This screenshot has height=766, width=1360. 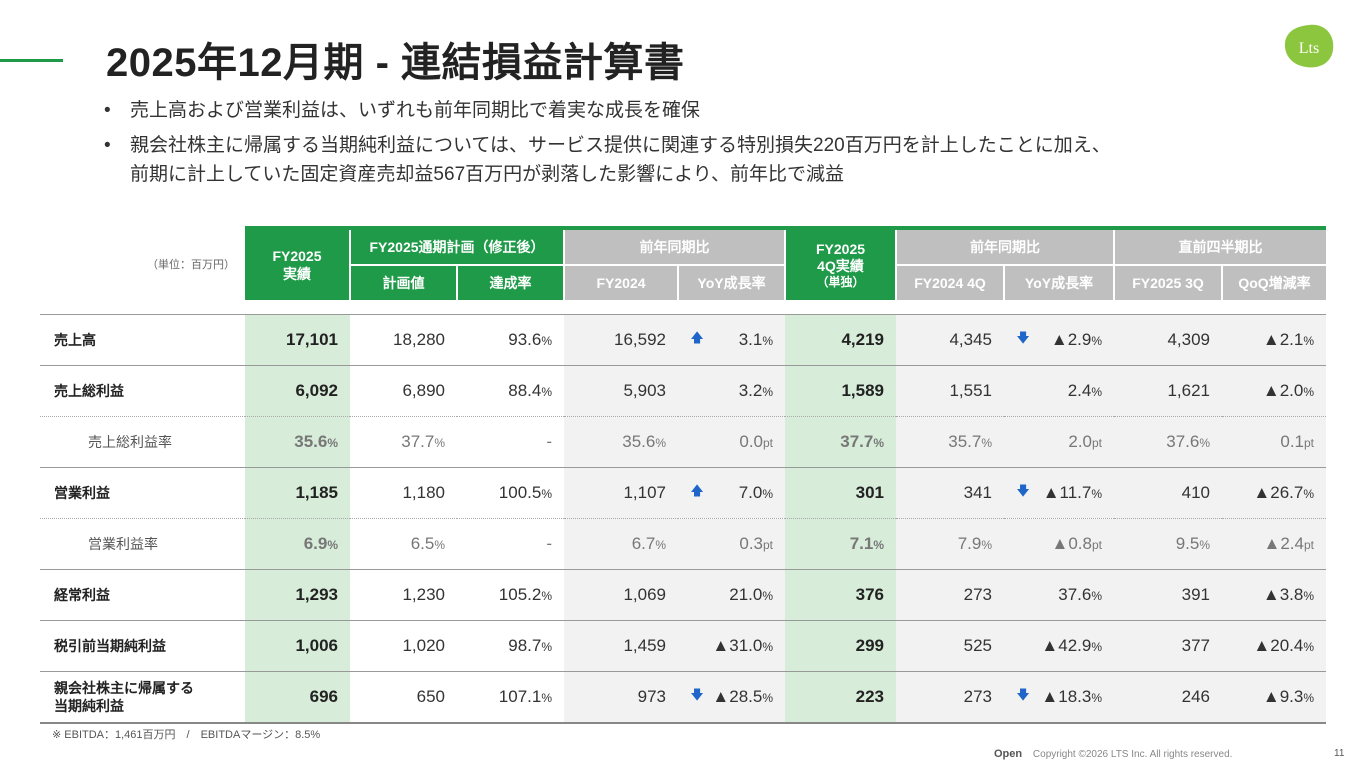 I want to click on cell-fy2025-3q: 1,621, so click(x=1168, y=391).